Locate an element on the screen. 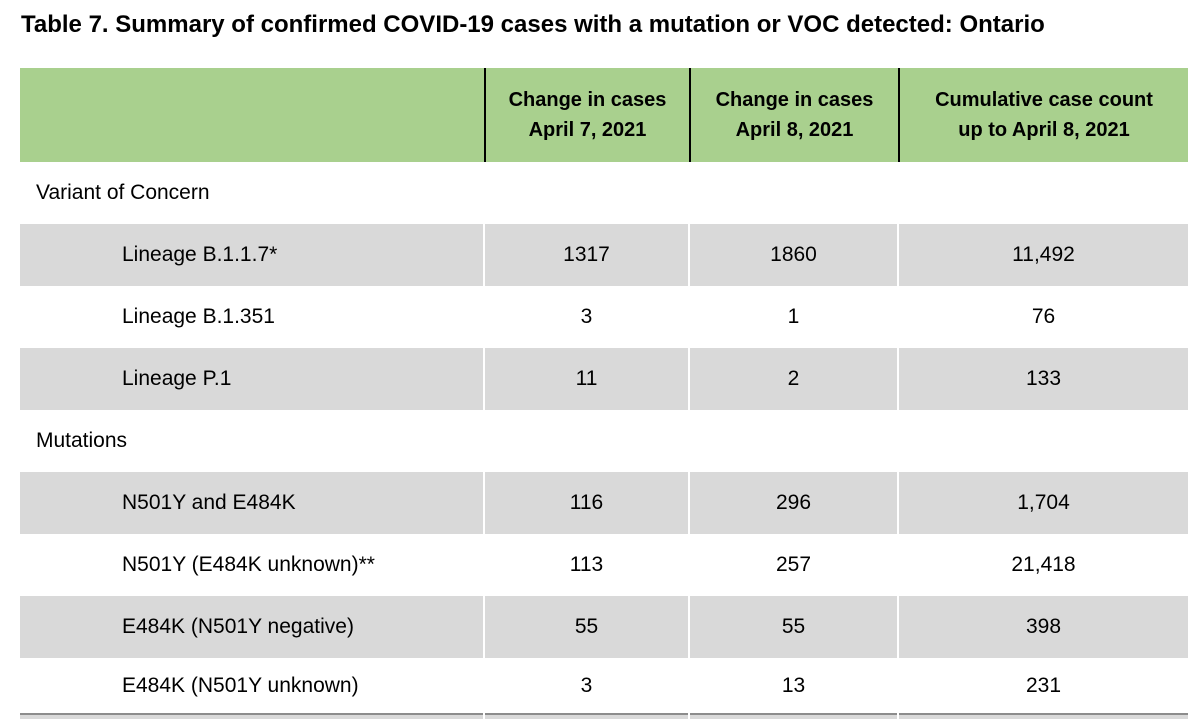 The height and width of the screenshot is (719, 1200). value-change-apr8: 1860 is located at coordinates (793, 255).